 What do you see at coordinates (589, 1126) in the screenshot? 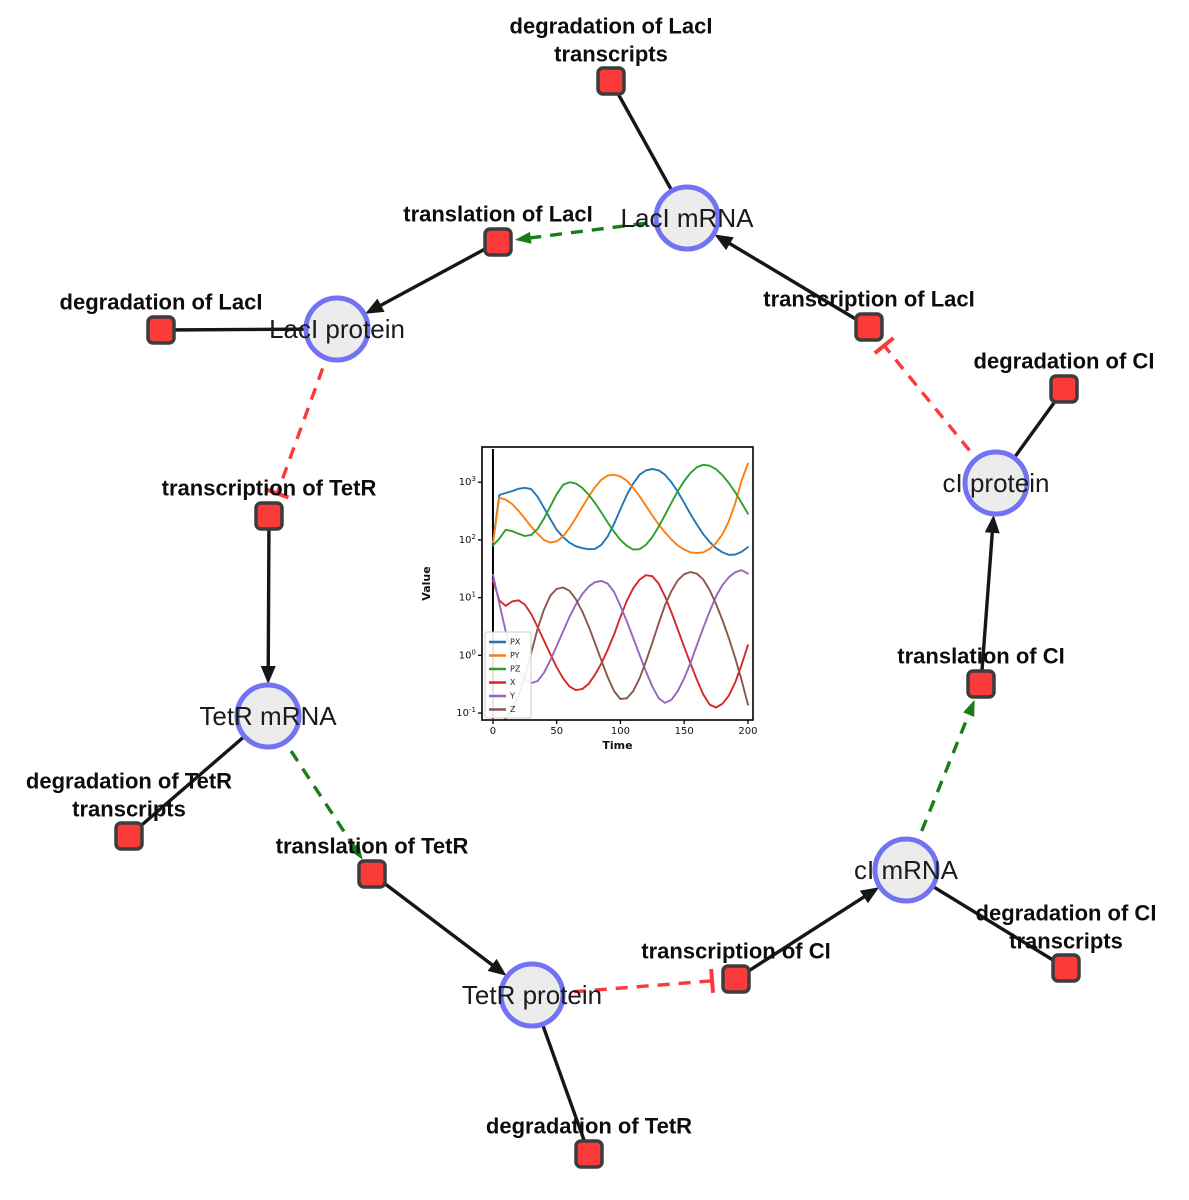
I see `reaction-label-deg_tetr: degradation of TetR` at bounding box center [589, 1126].